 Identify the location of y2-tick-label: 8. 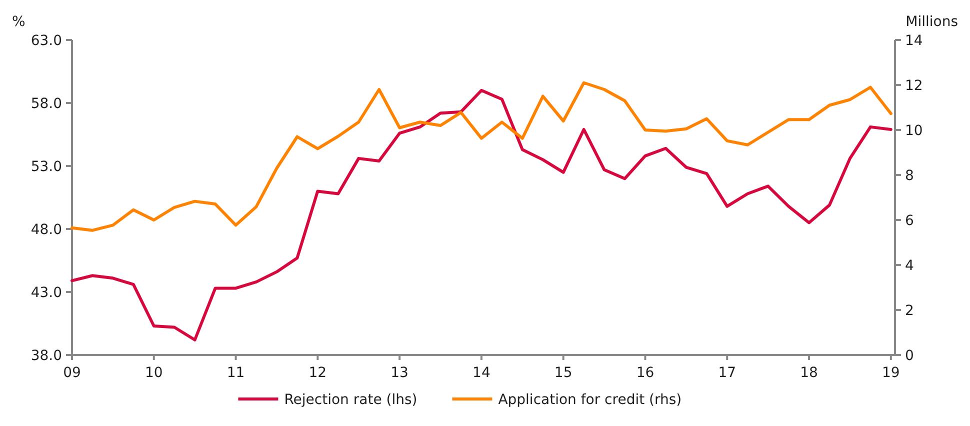
(909, 176).